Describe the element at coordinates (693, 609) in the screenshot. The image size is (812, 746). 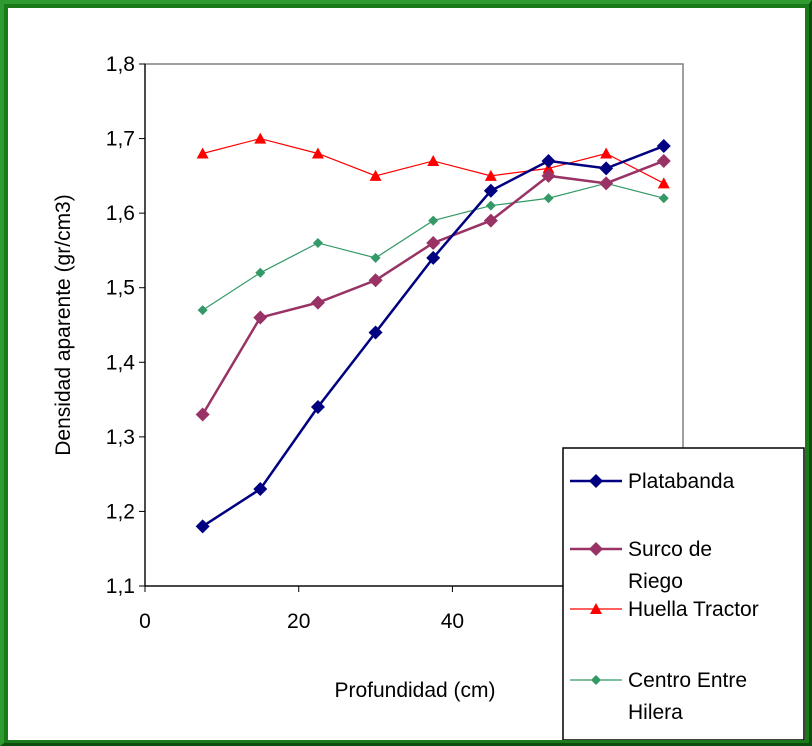
I see `legend-label: Huella Tractor` at that location.